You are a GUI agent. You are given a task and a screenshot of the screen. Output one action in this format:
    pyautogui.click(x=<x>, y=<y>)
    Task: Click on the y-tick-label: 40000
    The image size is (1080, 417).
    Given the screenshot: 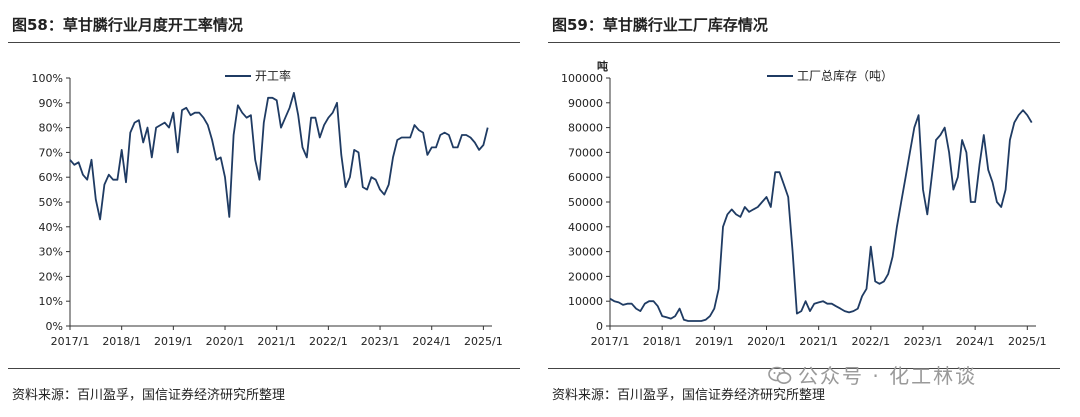 What is the action you would take?
    pyautogui.click(x=585, y=227)
    